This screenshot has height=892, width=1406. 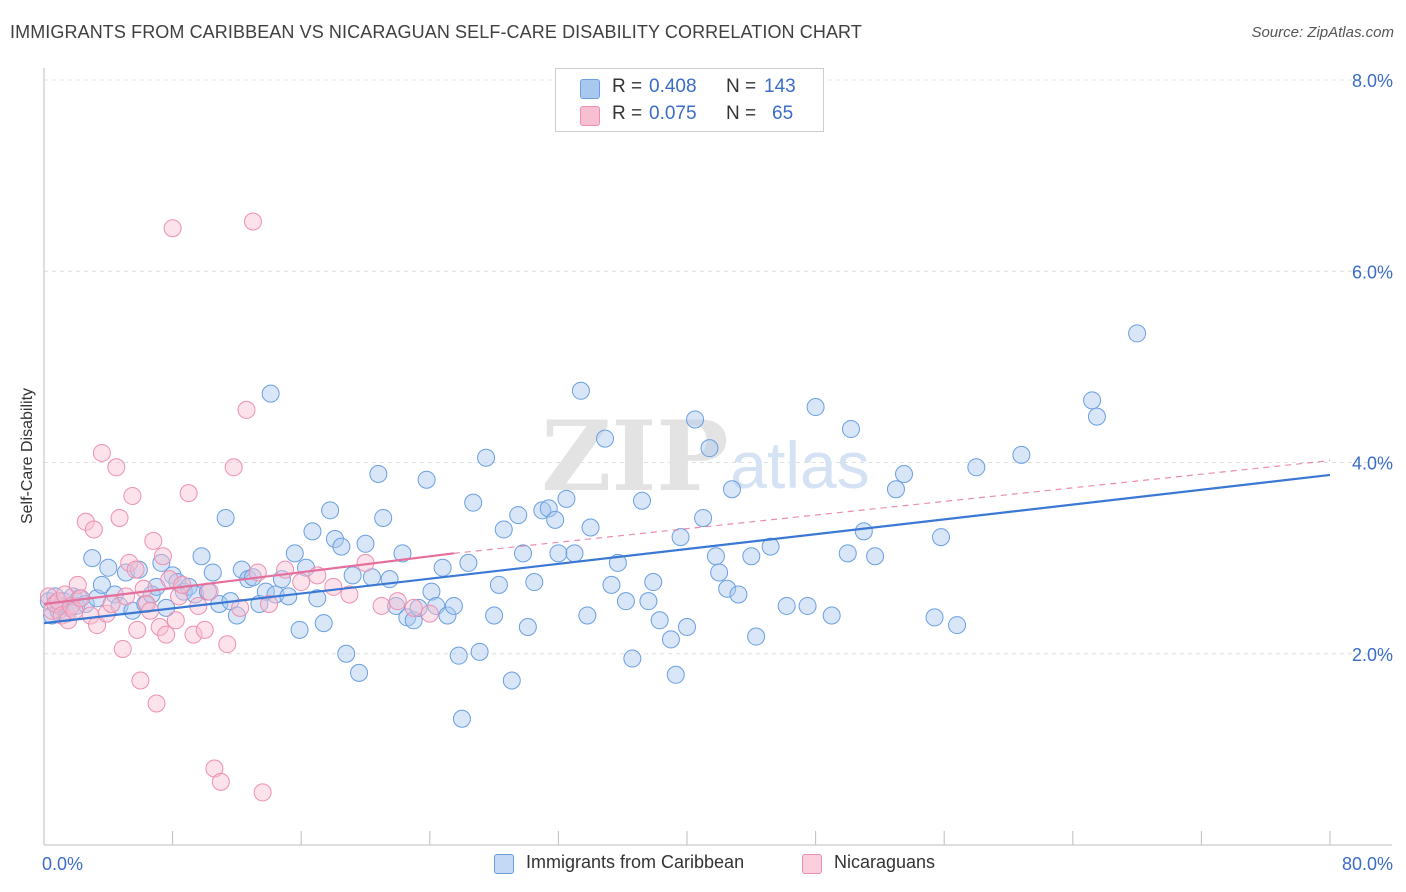 What do you see at coordinates (1372, 655) in the screenshot?
I see `y-tick-label: 2.0%` at bounding box center [1372, 655].